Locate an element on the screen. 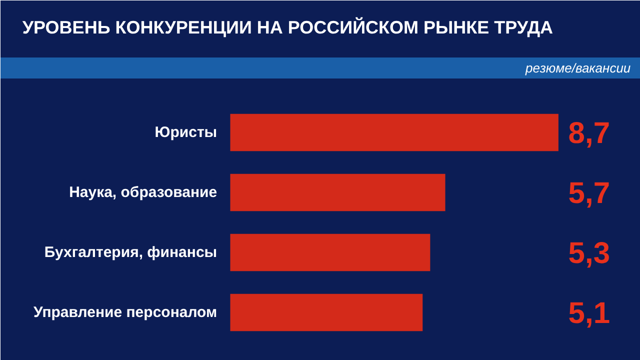  y-tick-label: Бухгалтерия, финансы is located at coordinates (131, 252).